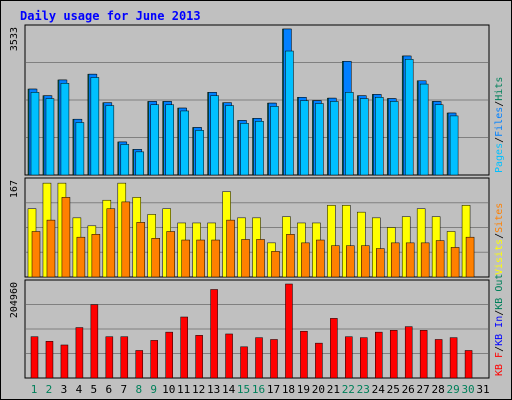 The width and height of the screenshot is (512, 400). What do you see at coordinates (452, 389) in the screenshot?
I see `x-tick-label: 29` at bounding box center [452, 389].